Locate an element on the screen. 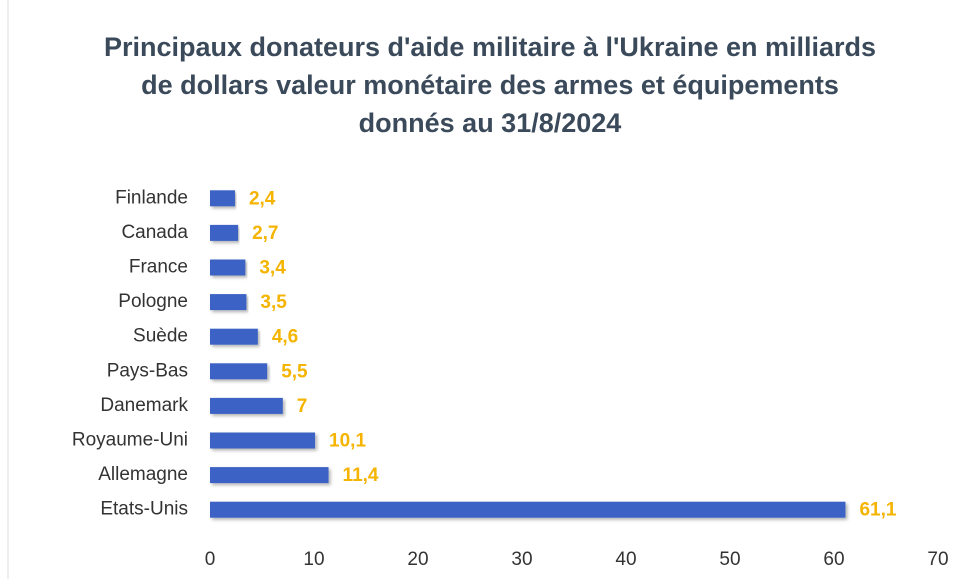 This screenshot has width=971, height=579. y-tick-label: France is located at coordinates (158, 267).